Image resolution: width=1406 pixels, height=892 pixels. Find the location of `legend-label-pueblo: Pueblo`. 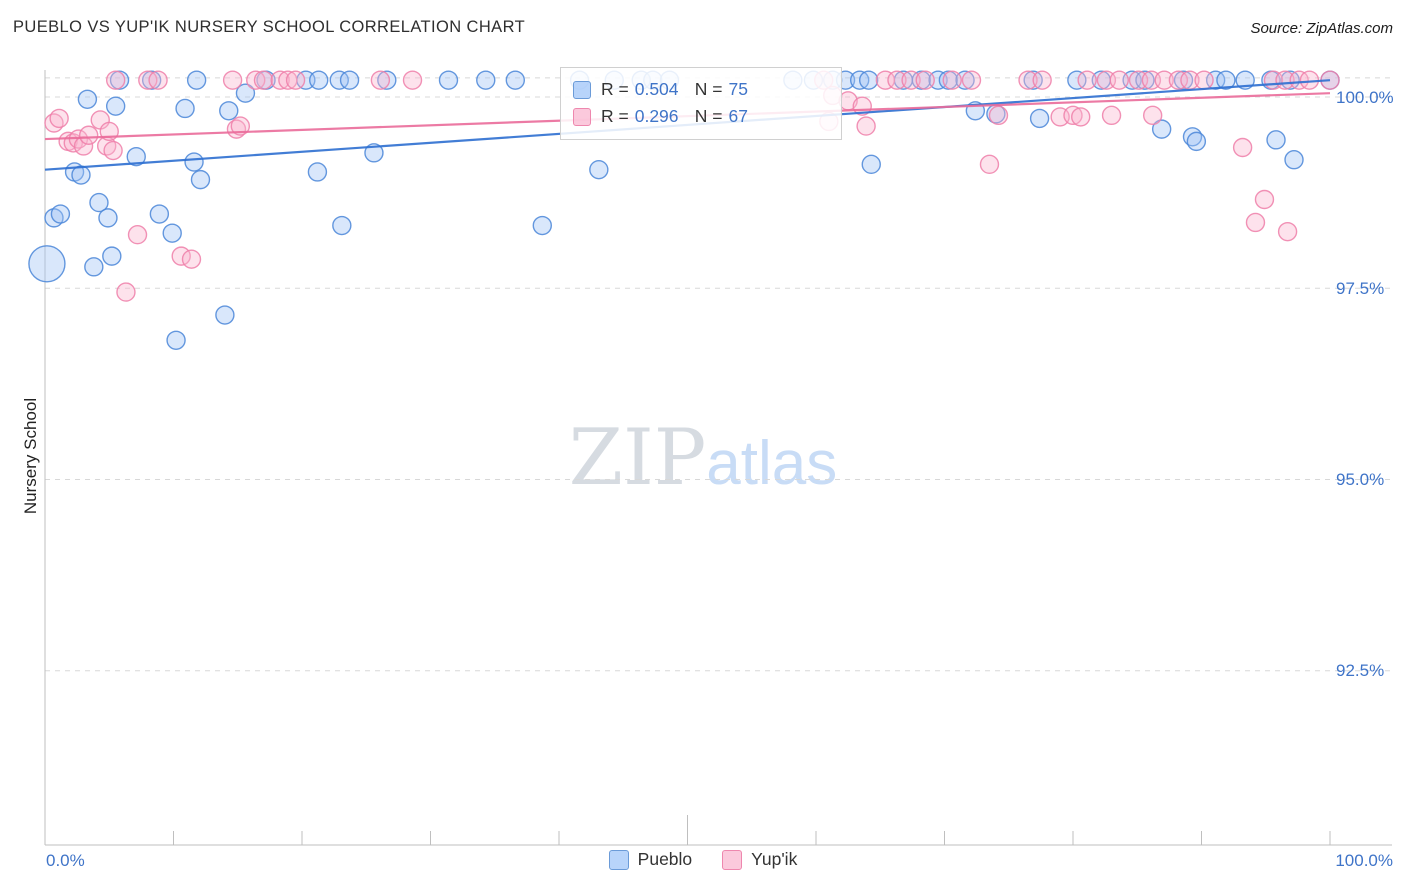

legend-label-pueblo: Pueblo is located at coordinates (665, 859).